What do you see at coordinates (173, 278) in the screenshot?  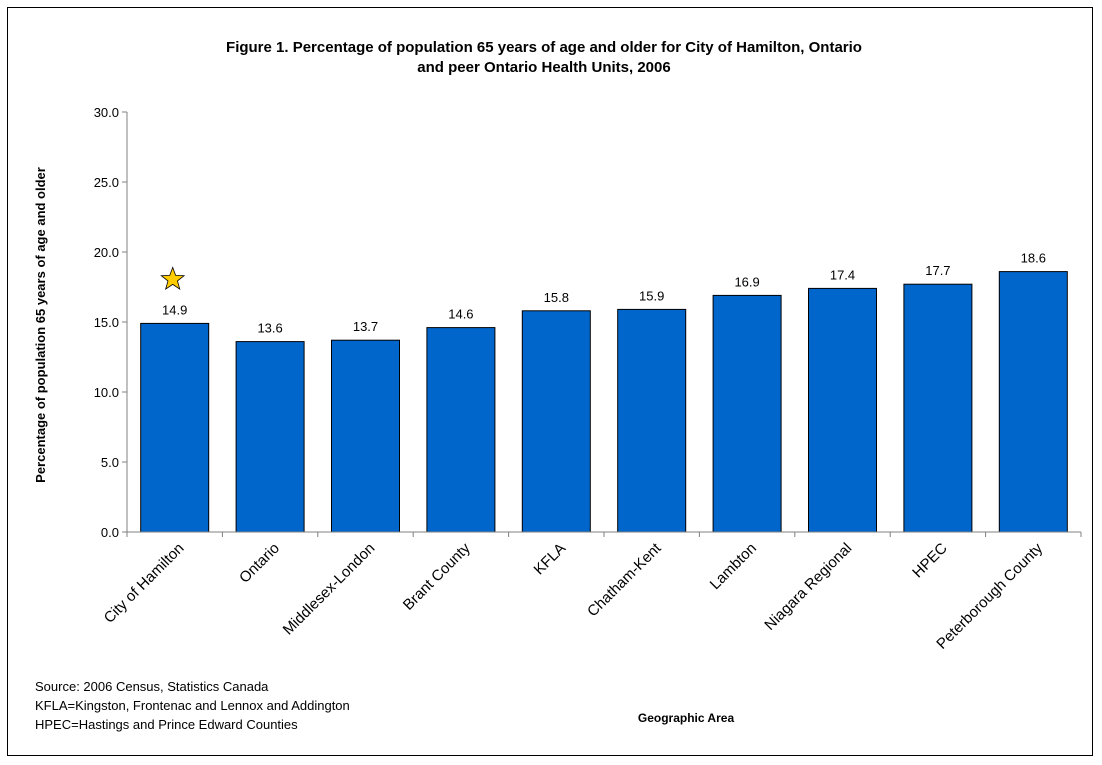 I see `star-icon` at bounding box center [173, 278].